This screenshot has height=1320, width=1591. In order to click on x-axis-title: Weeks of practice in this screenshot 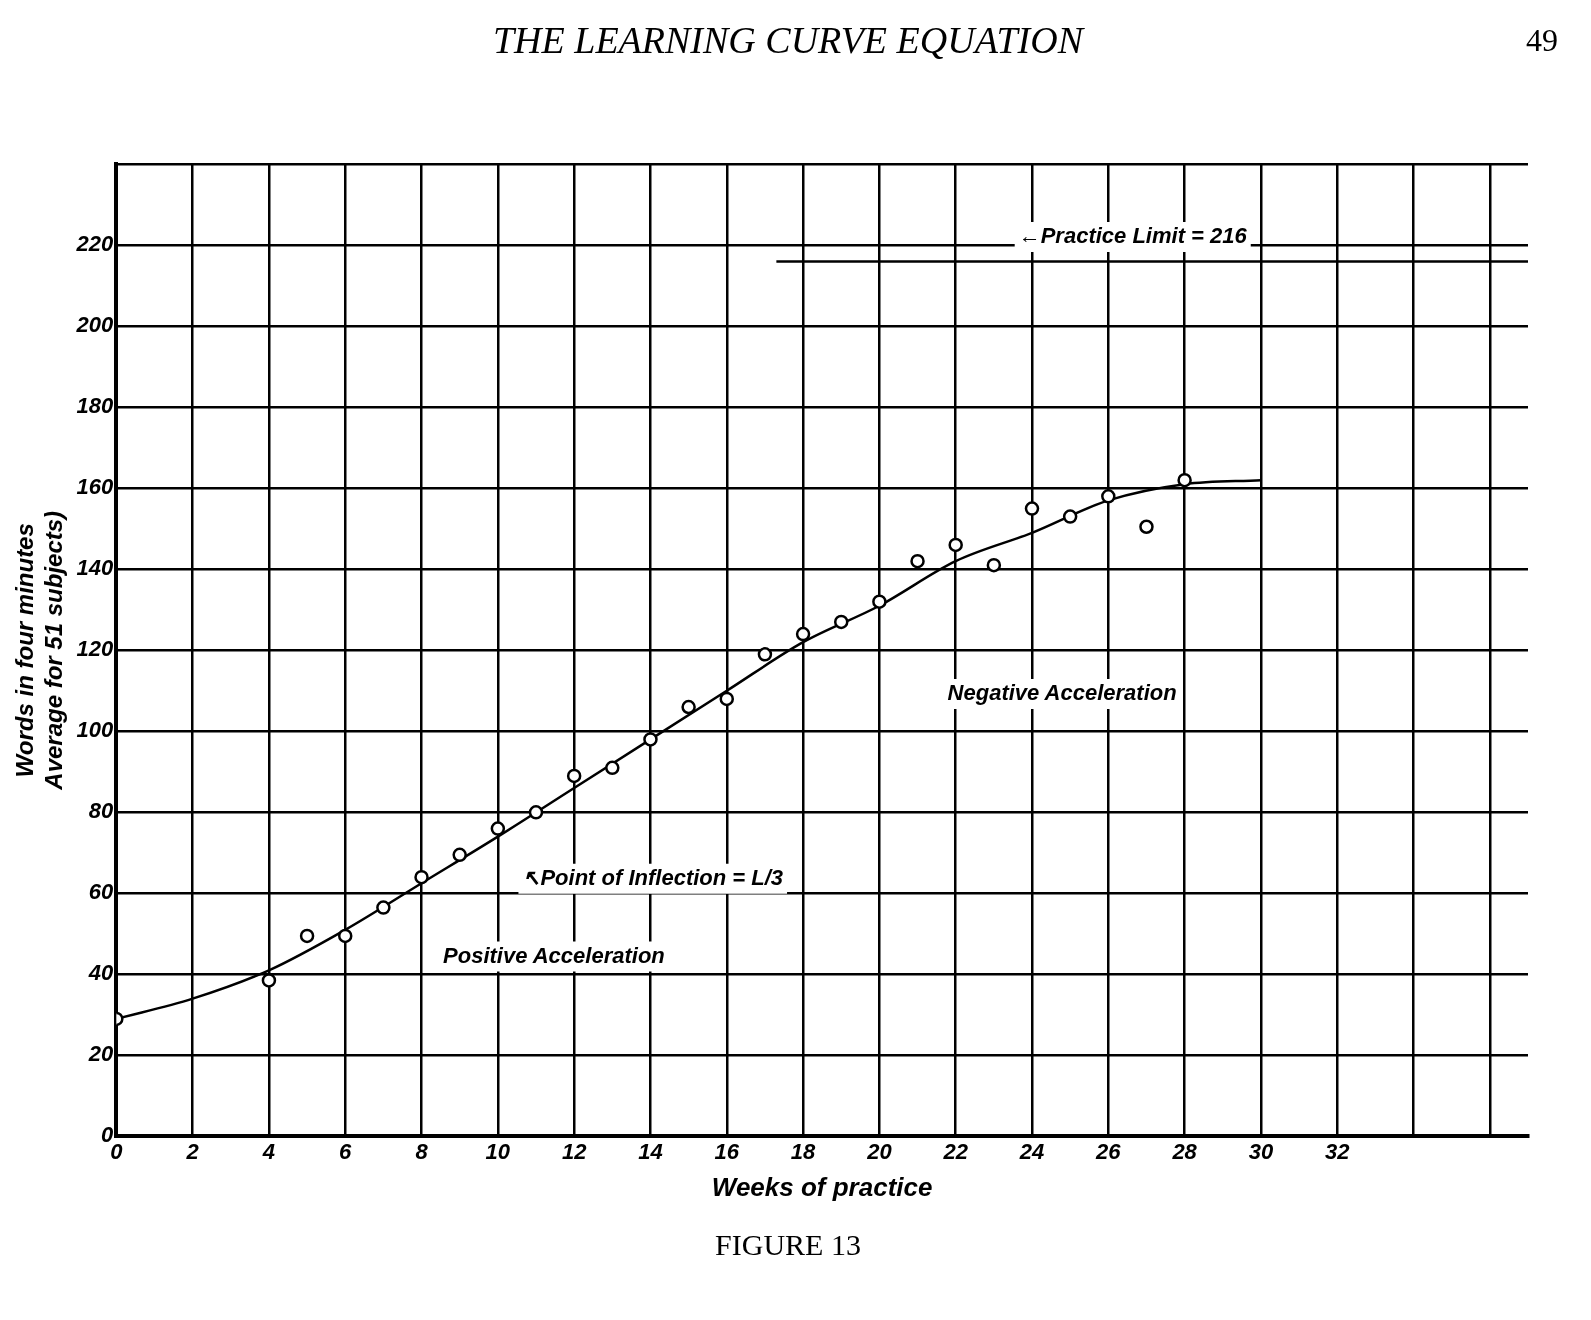, I will do `click(822, 1186)`.